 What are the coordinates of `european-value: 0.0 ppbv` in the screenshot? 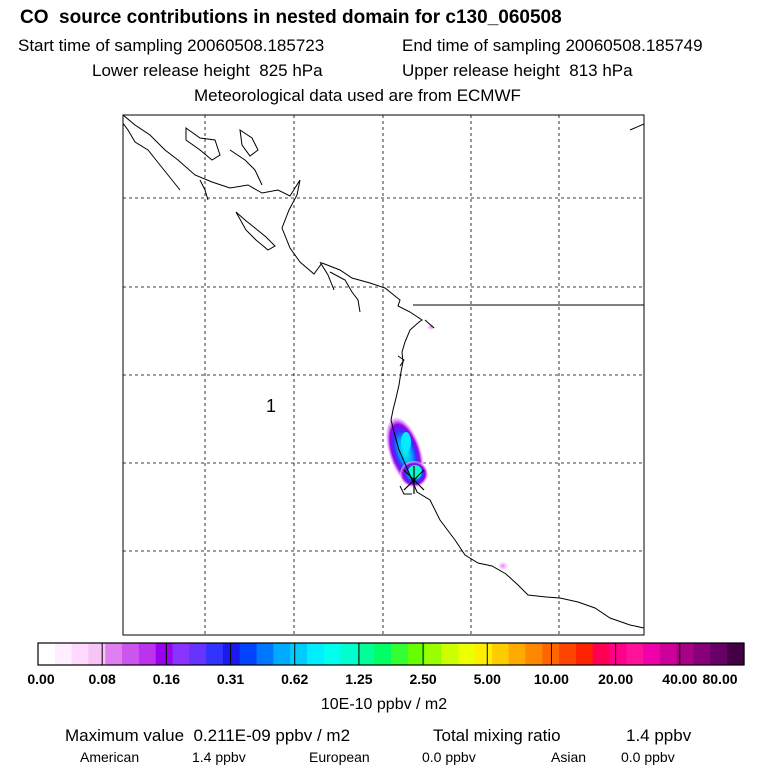 It's located at (449, 757).